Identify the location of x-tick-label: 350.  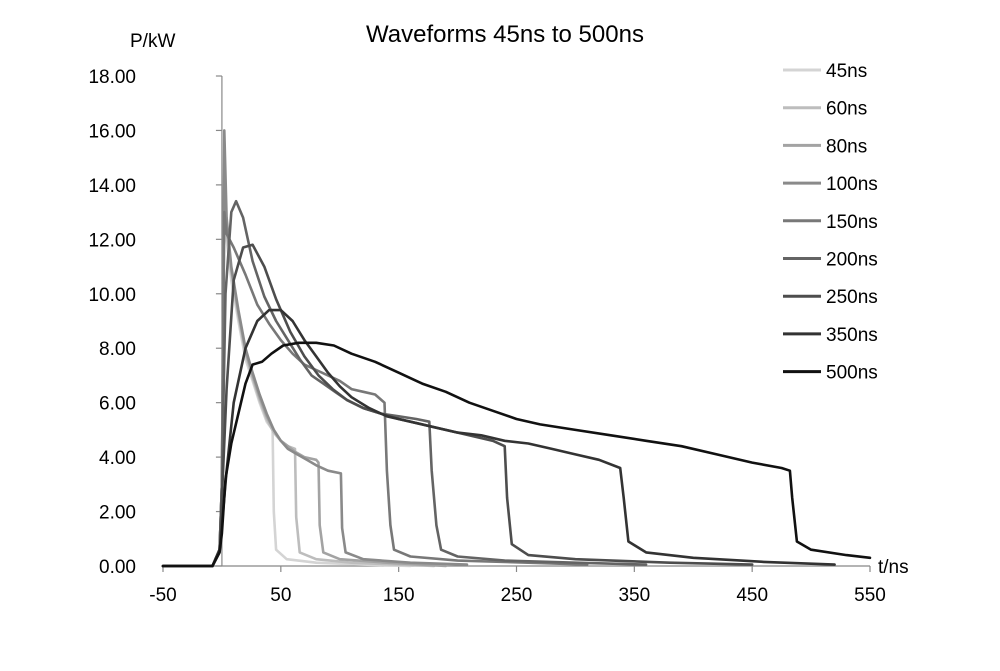
(634, 595).